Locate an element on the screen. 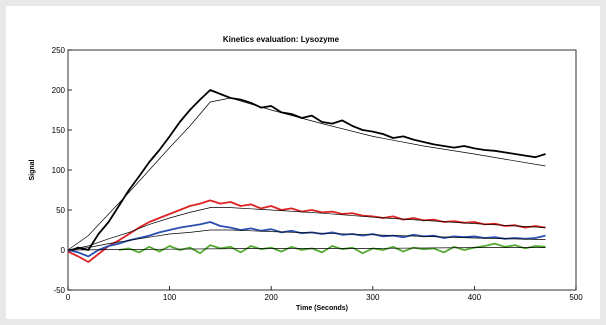 This screenshot has height=325, width=606. x-tick-label: 500 is located at coordinates (576, 297).